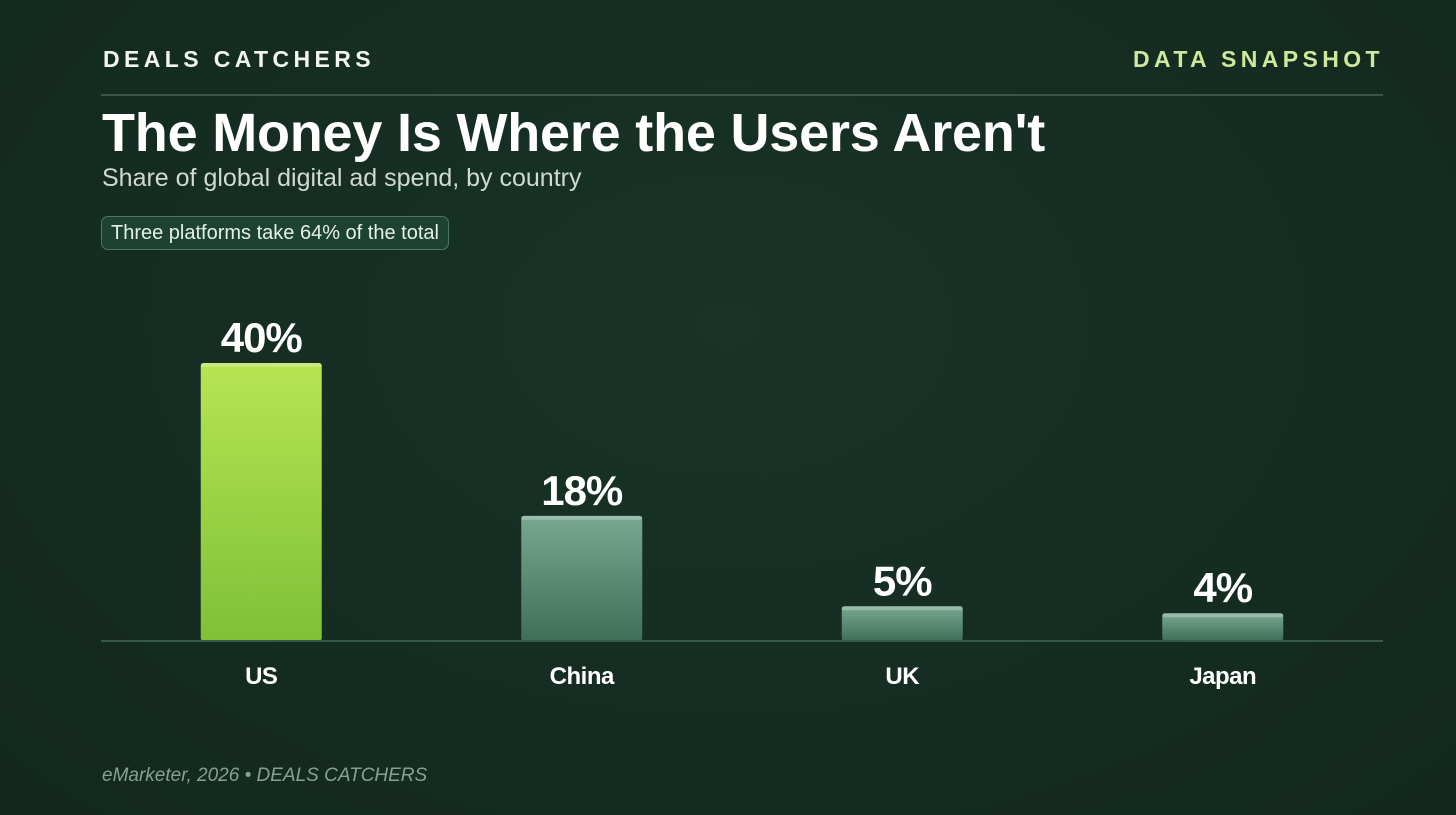  I want to click on category-label-uk: UK, so click(902, 676).